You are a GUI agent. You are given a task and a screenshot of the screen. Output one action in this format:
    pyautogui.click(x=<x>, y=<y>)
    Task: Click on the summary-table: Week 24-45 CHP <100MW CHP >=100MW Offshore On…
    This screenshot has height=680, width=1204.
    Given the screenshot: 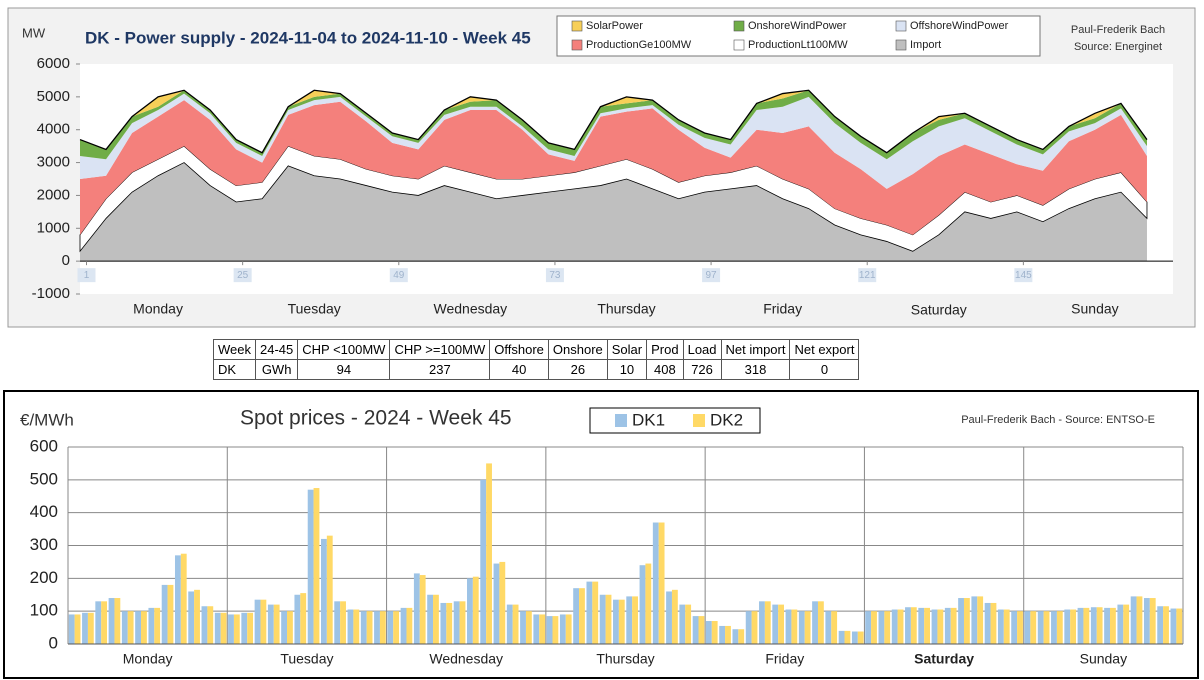 What is the action you would take?
    pyautogui.click(x=536, y=359)
    